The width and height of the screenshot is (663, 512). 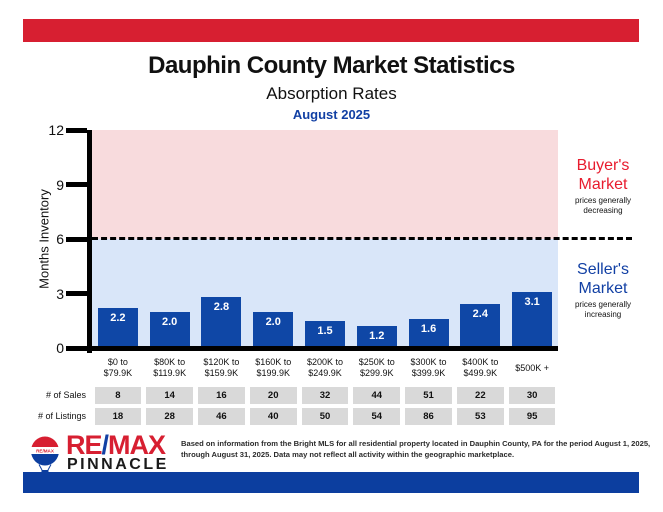 I want to click on category-label: $300K to $399.9K, so click(x=428, y=367).